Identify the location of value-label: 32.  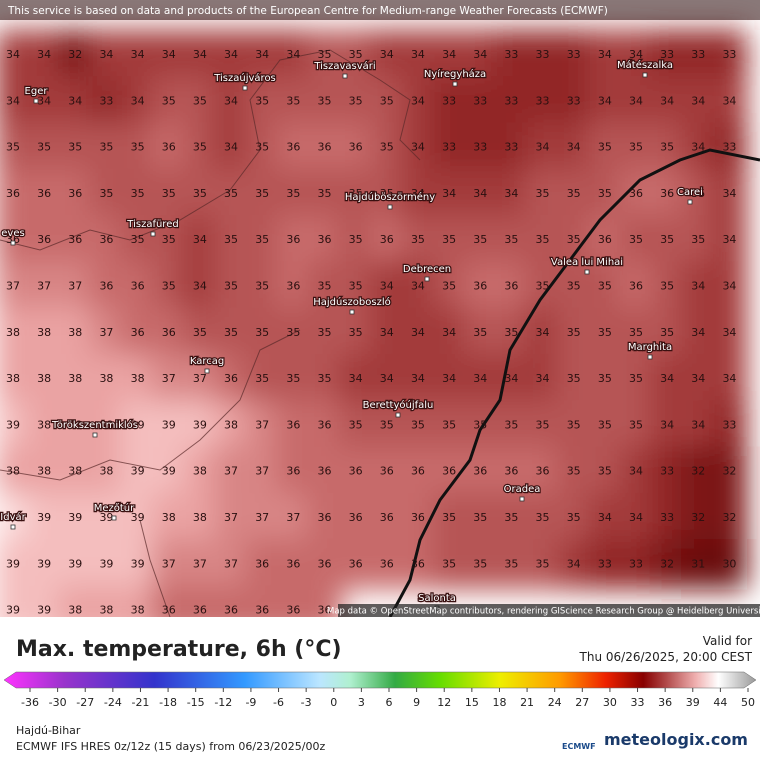
(729, 471).